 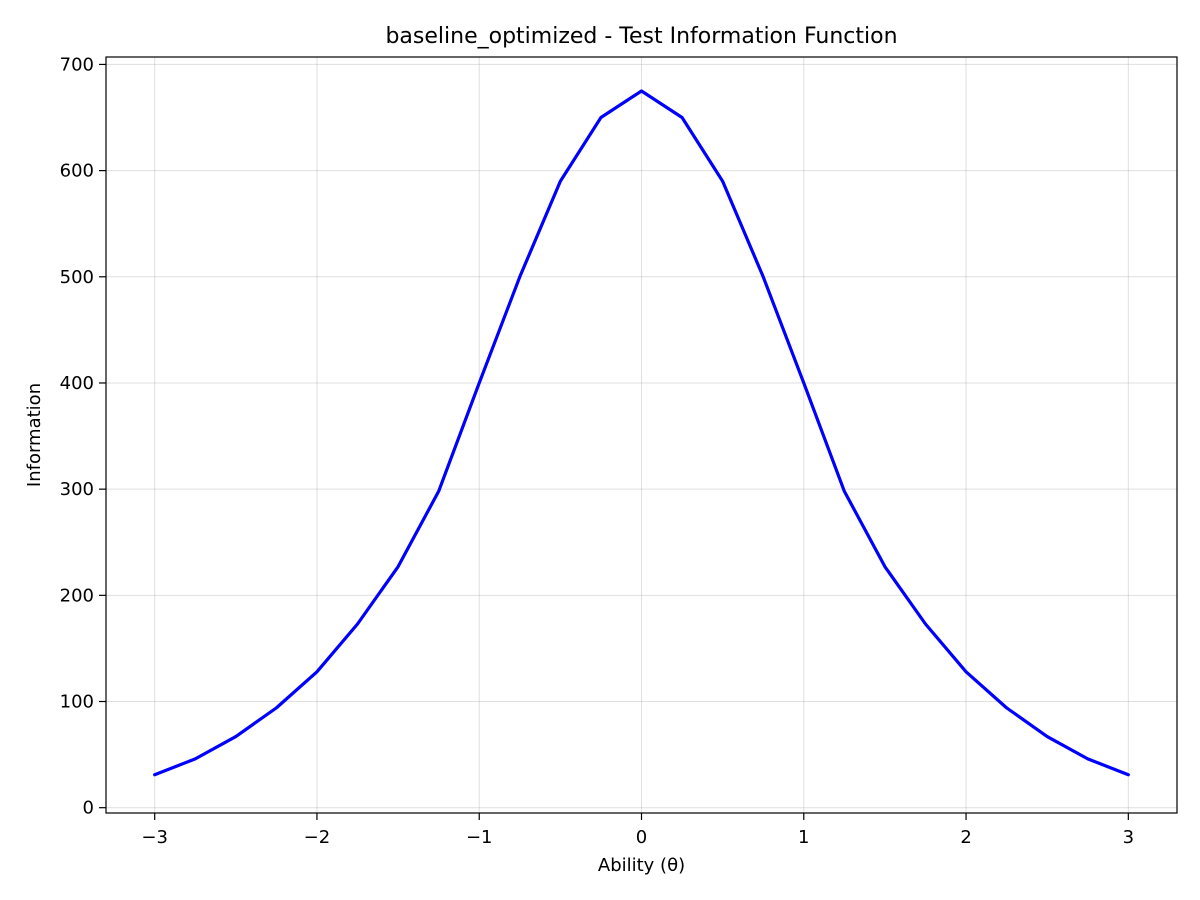 What do you see at coordinates (641, 837) in the screenshot?
I see `x-tick-label: 0` at bounding box center [641, 837].